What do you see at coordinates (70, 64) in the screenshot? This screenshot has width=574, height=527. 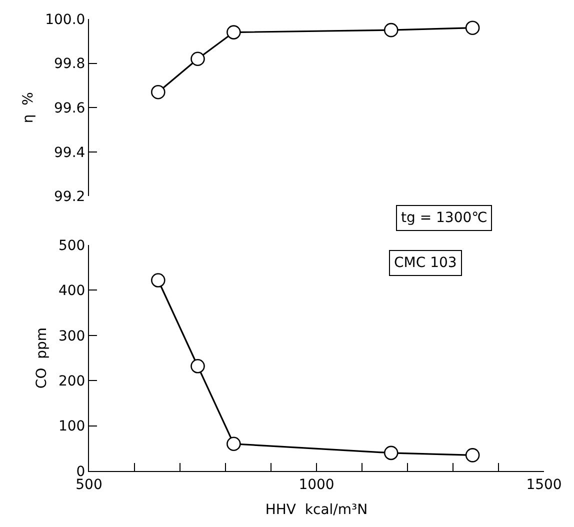 I see `y-tick-label: 99.8` at bounding box center [70, 64].